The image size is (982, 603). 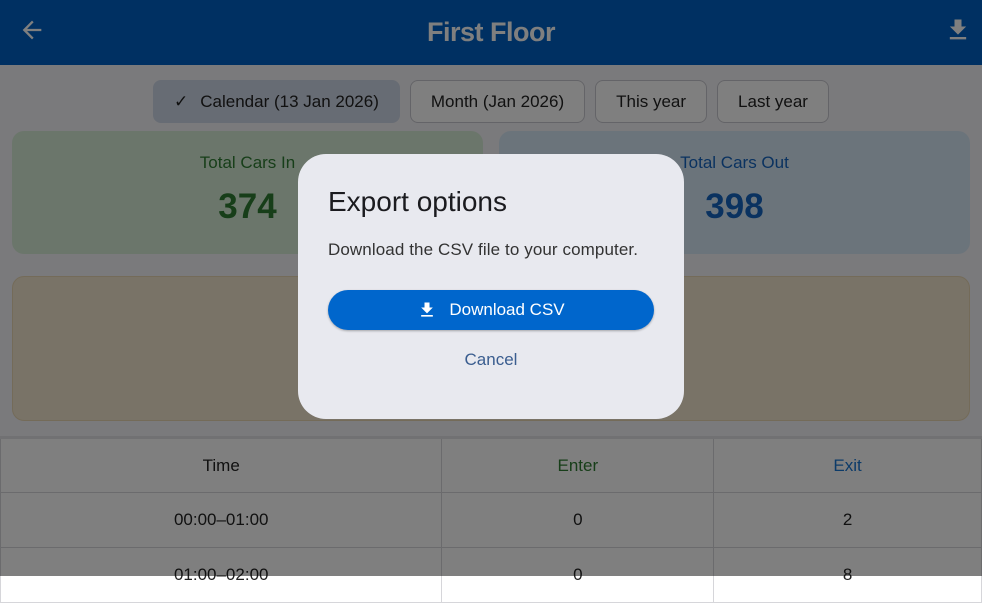 What do you see at coordinates (507, 309) in the screenshot?
I see `button-label: Download CSV` at bounding box center [507, 309].